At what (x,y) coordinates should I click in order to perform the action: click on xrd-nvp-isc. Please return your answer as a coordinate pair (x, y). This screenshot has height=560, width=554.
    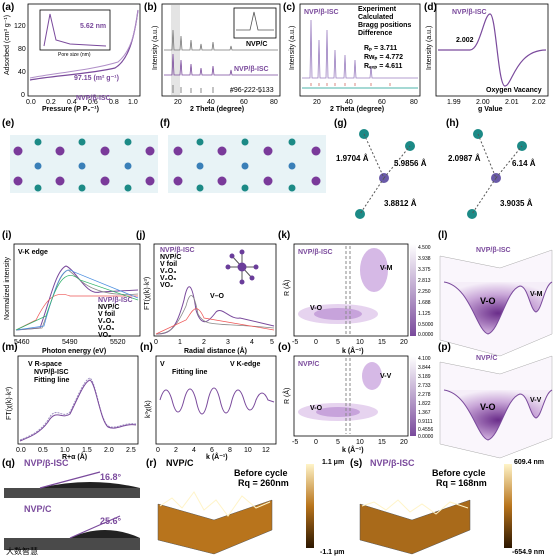
    Looking at the image, I should click on (221, 64).